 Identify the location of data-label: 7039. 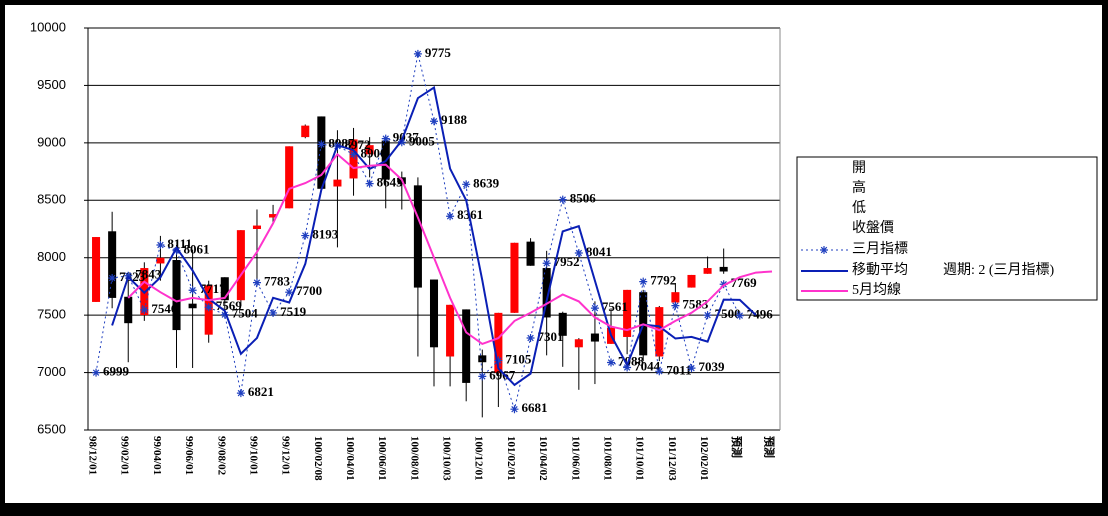
(711, 366).